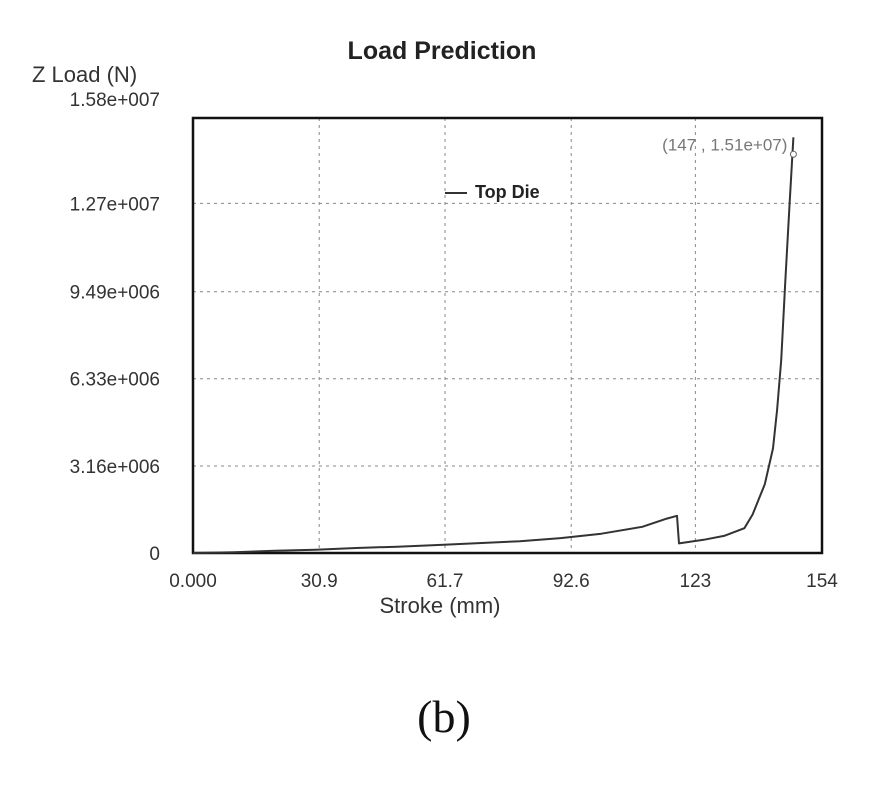  What do you see at coordinates (319, 581) in the screenshot?
I see `x-tick-label: 30.9` at bounding box center [319, 581].